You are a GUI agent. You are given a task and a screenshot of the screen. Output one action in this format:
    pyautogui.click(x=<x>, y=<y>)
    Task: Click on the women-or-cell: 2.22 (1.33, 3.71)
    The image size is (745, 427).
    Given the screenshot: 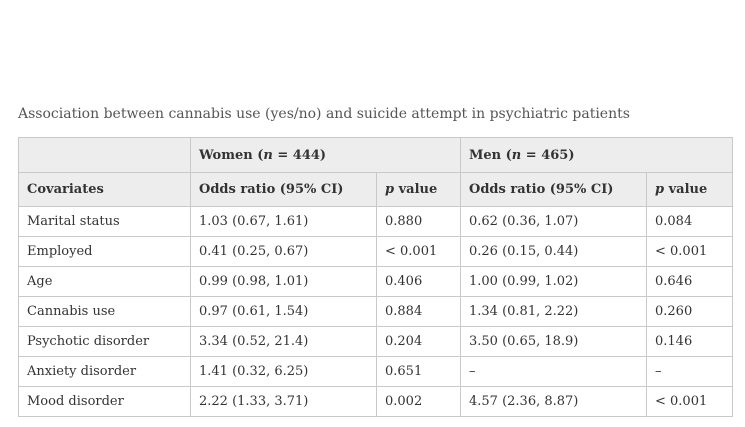 What is the action you would take?
    pyautogui.click(x=283, y=401)
    